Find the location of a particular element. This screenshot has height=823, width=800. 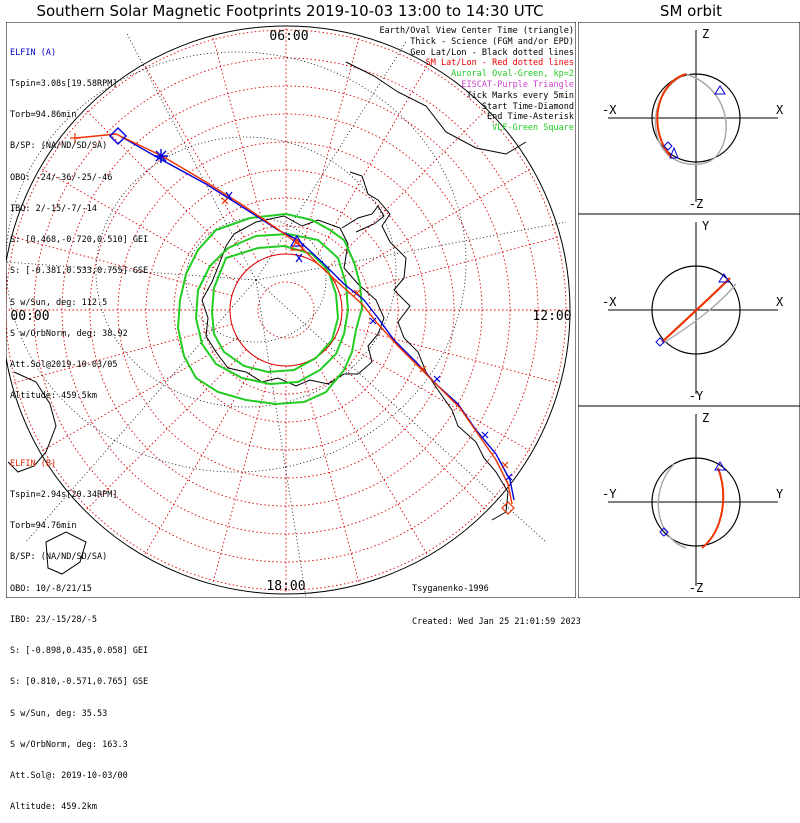

elfin-b-line: Altitude: 459.2km is located at coordinates (53, 807).